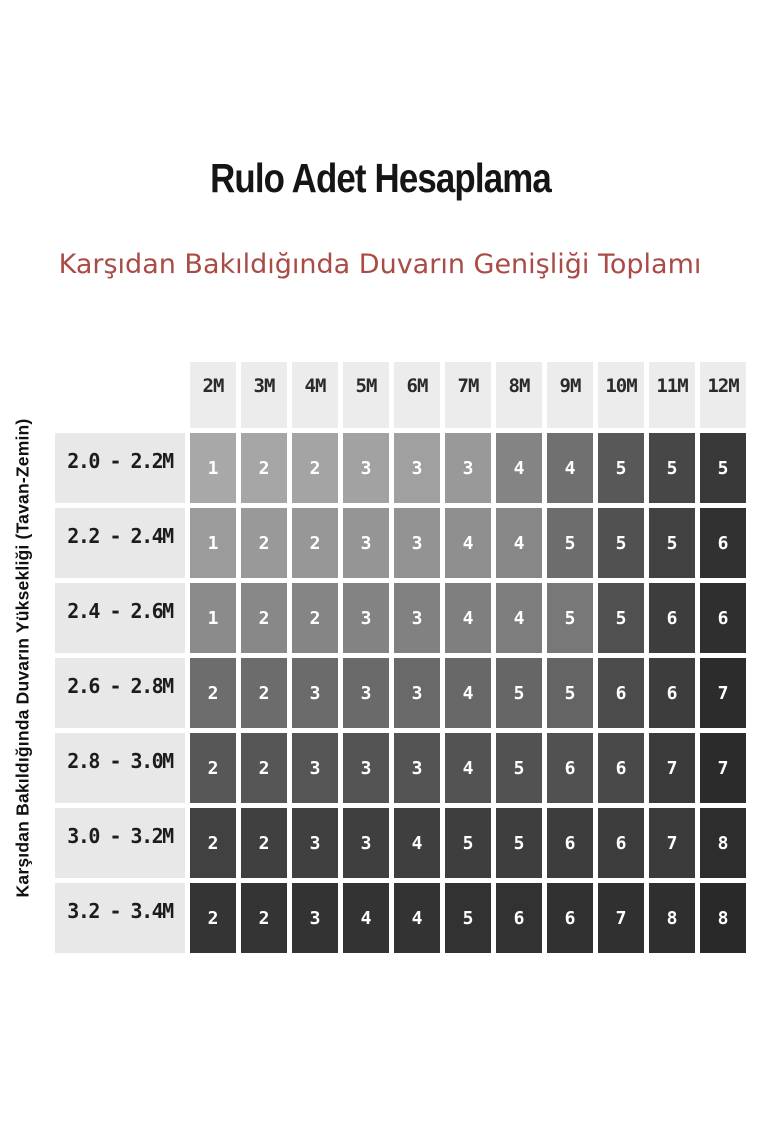 The width and height of the screenshot is (760, 1140). What do you see at coordinates (519, 395) in the screenshot?
I see `column-header: 8M` at bounding box center [519, 395].